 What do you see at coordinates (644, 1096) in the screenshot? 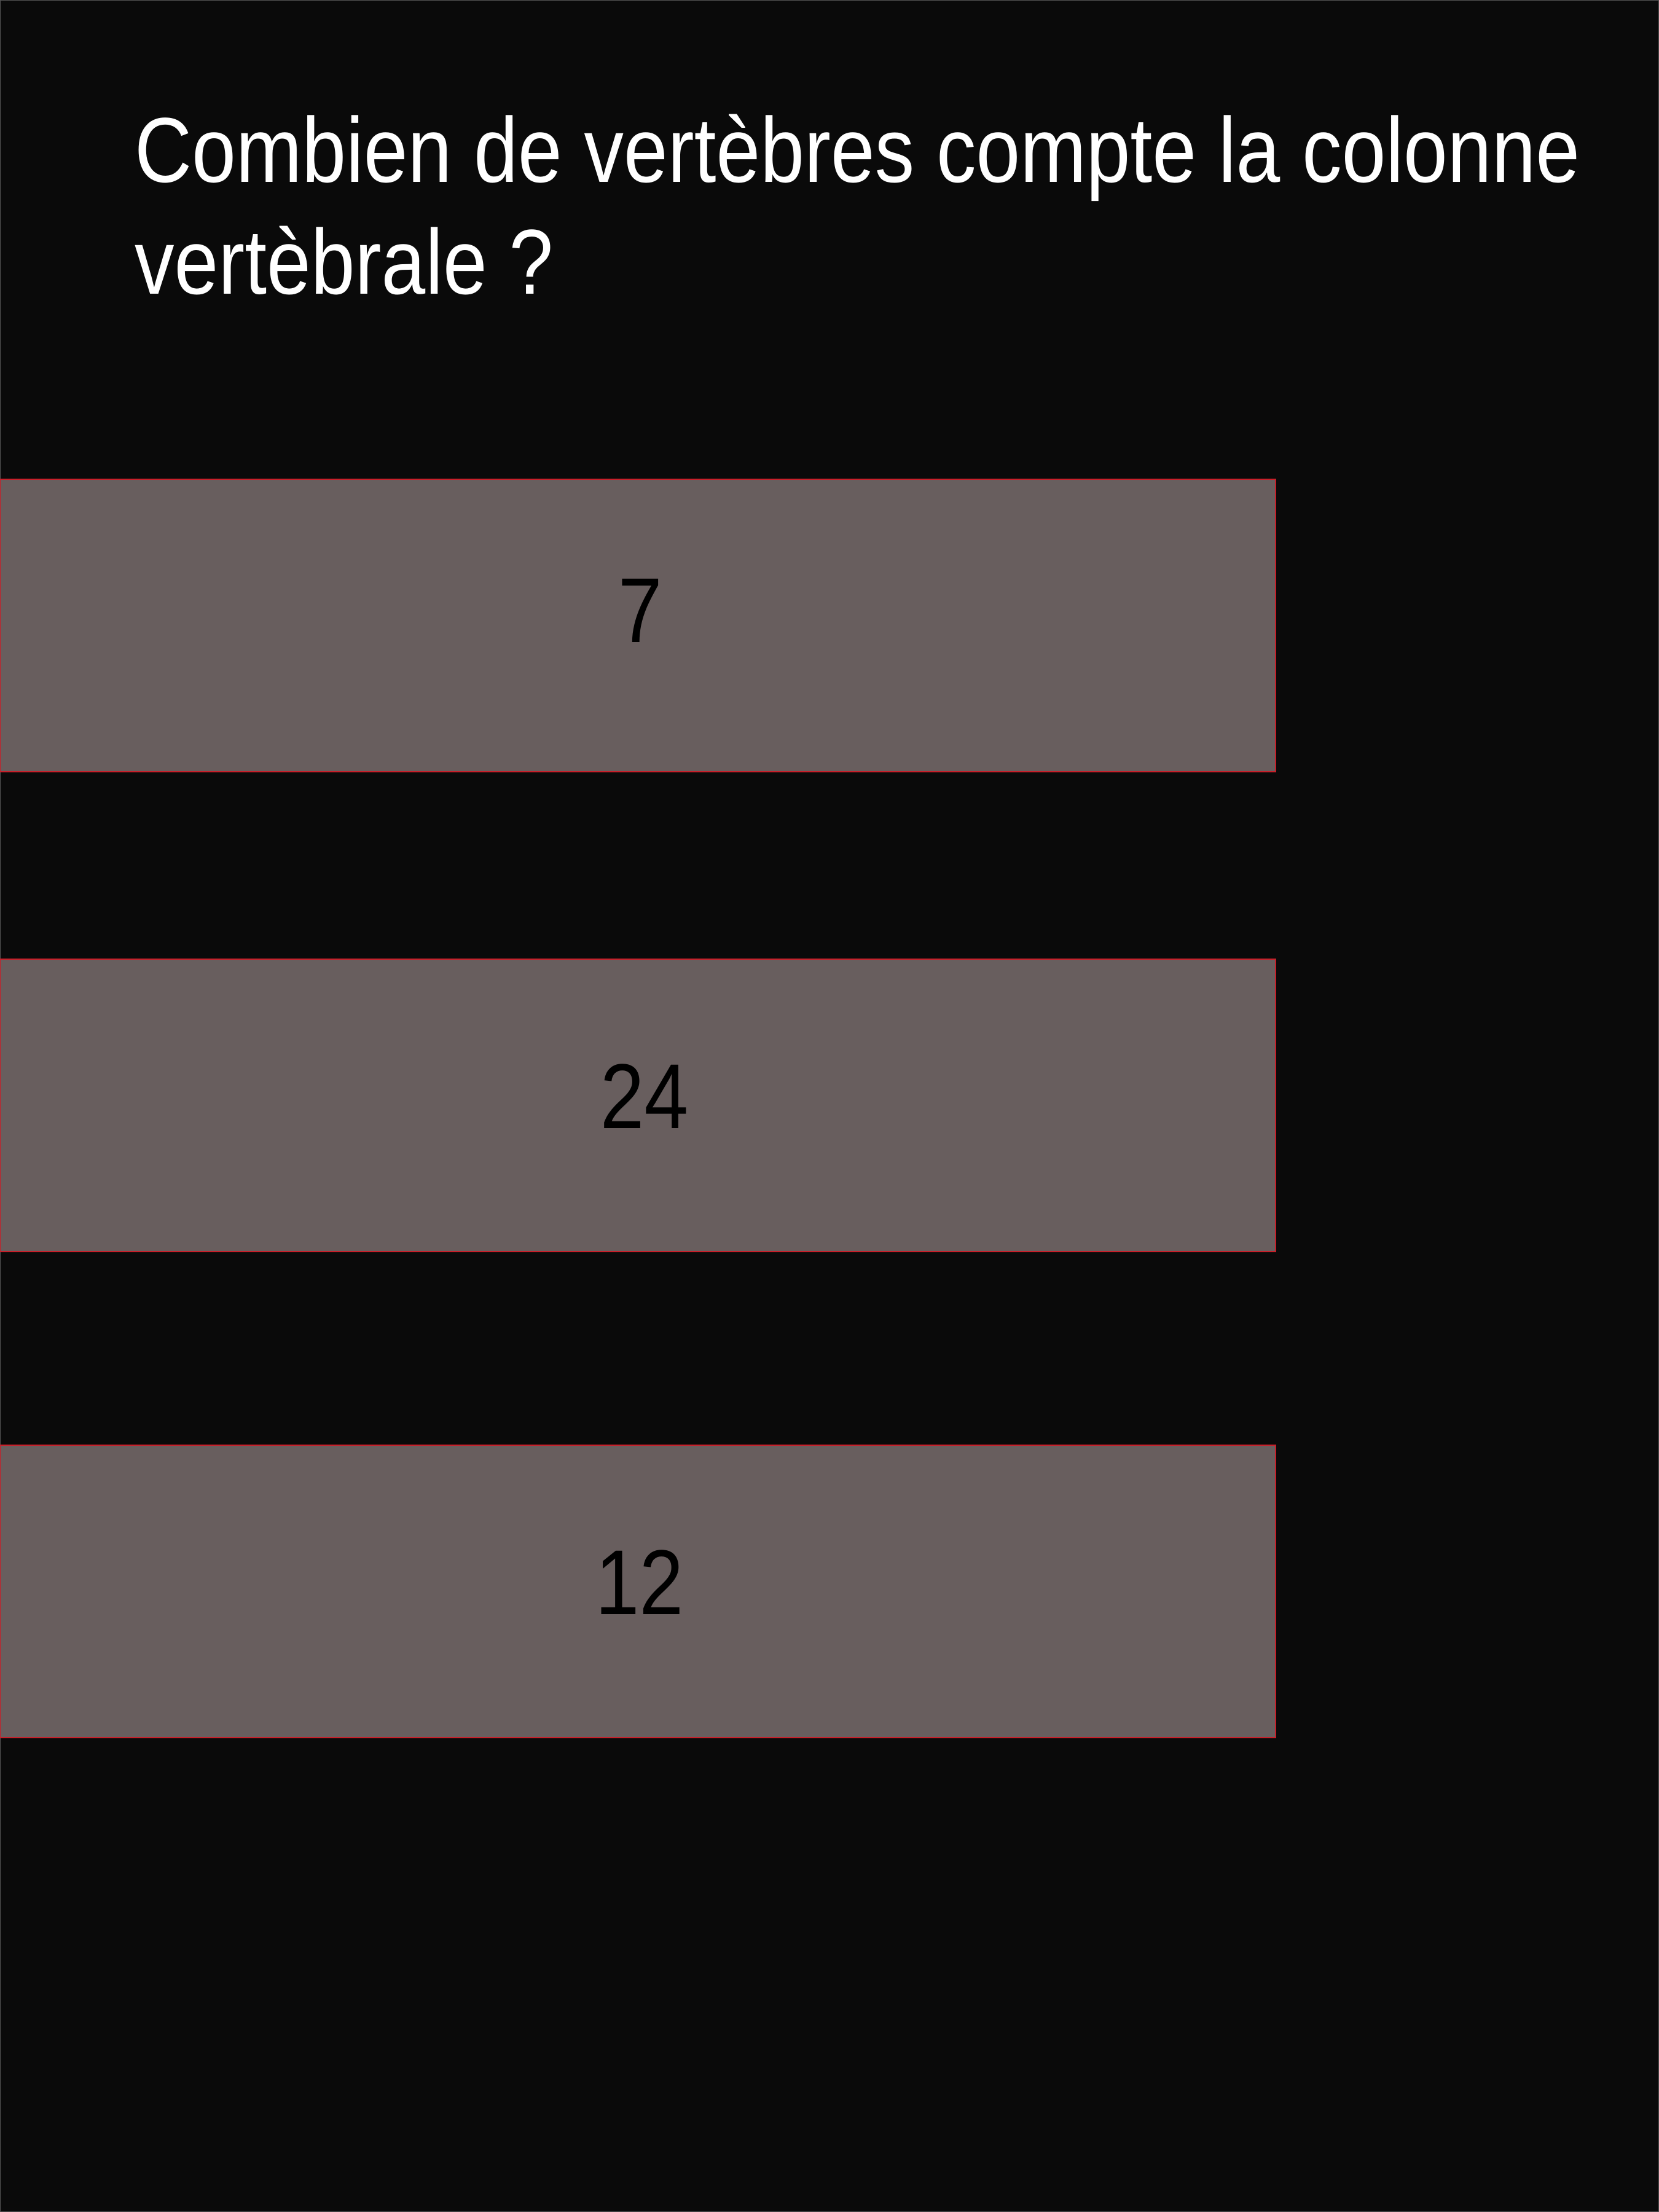
I see `answer-label: 24` at bounding box center [644, 1096].